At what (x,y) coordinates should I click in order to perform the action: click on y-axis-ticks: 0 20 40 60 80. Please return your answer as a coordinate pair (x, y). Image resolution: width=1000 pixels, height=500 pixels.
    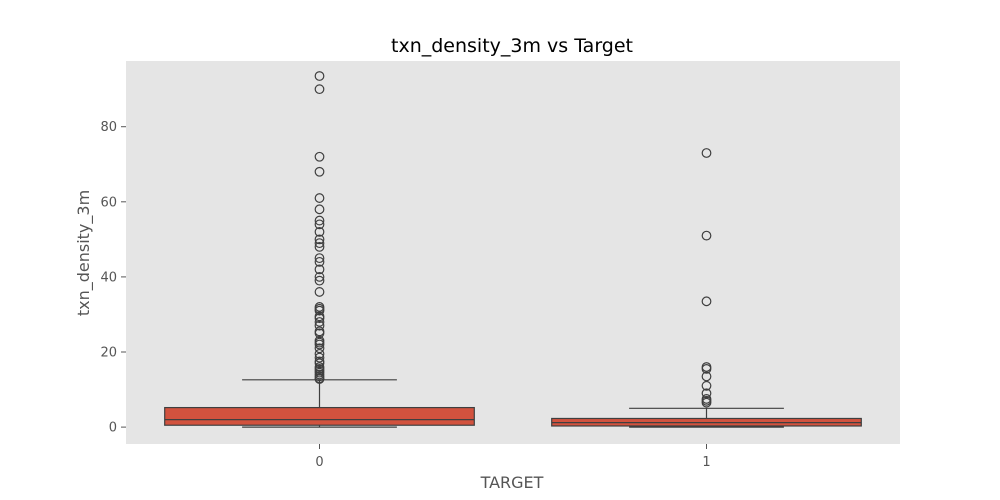
    Looking at the image, I should click on (113, 278).